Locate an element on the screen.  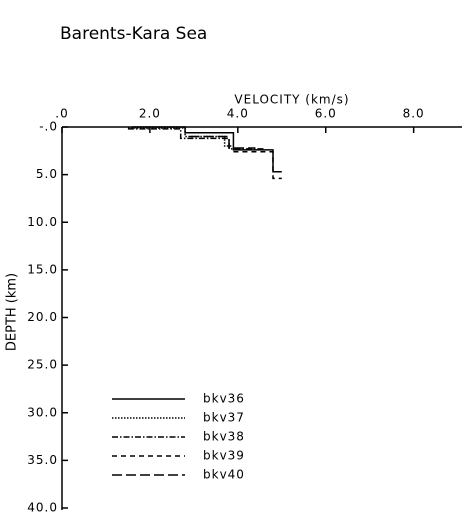
y-tick-label: 25.0 is located at coordinates (42, 365).